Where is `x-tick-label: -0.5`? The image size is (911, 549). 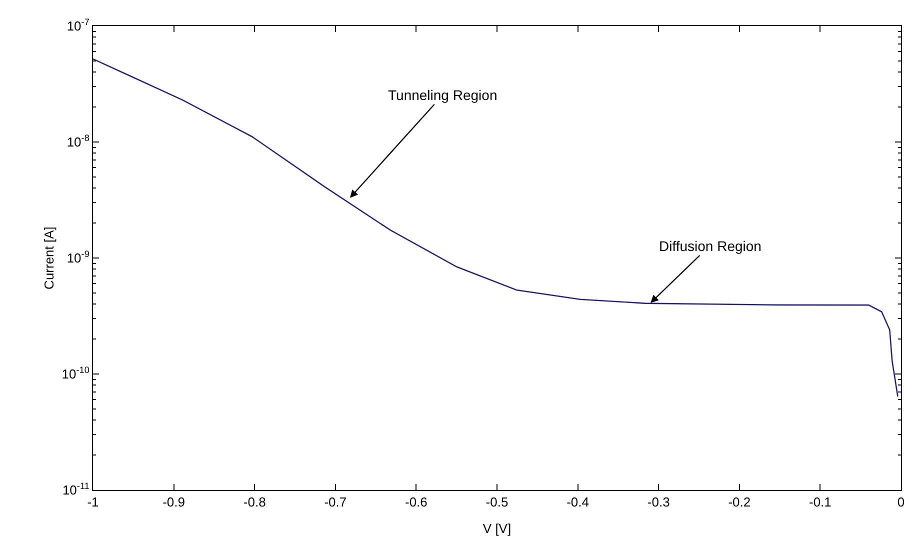
x-tick-label: -0.5 is located at coordinates (497, 502).